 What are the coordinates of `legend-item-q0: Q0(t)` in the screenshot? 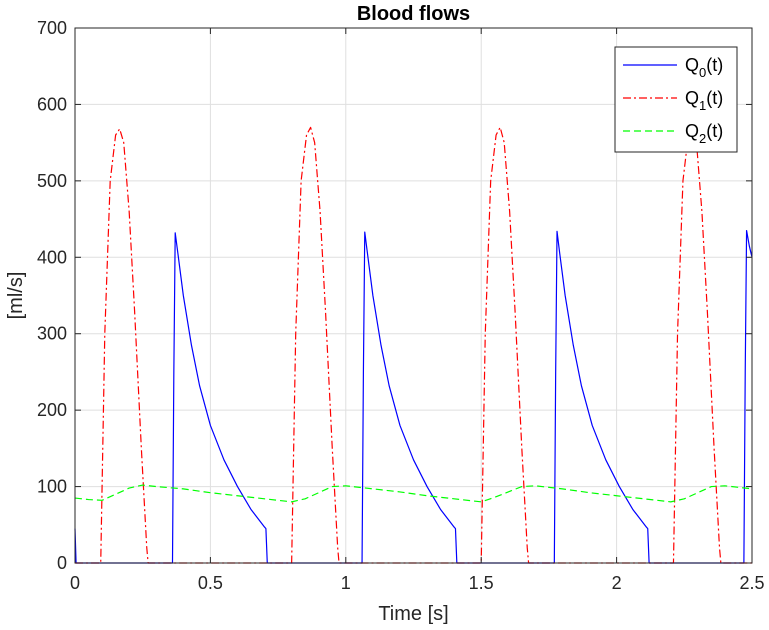 It's located at (673, 67).